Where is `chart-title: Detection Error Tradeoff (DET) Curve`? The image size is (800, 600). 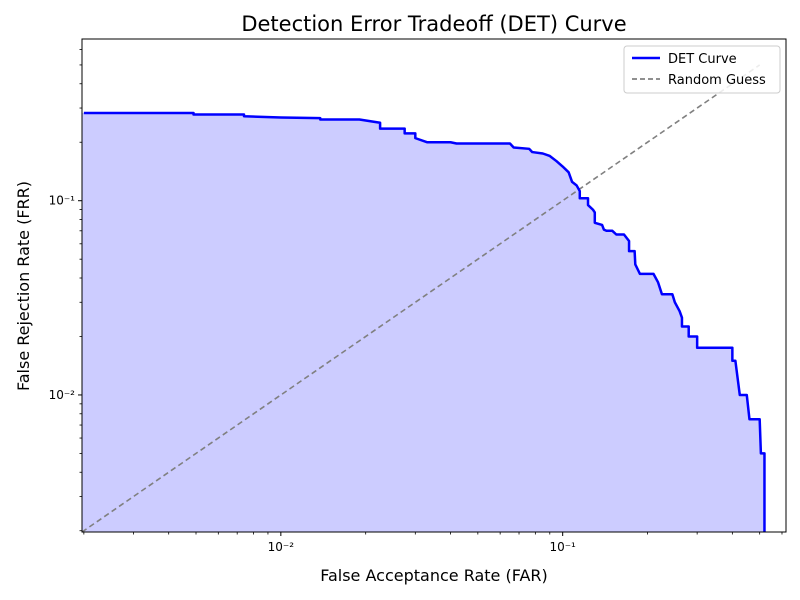
chart-title: Detection Error Tradeoff (DET) Curve is located at coordinates (433, 24).